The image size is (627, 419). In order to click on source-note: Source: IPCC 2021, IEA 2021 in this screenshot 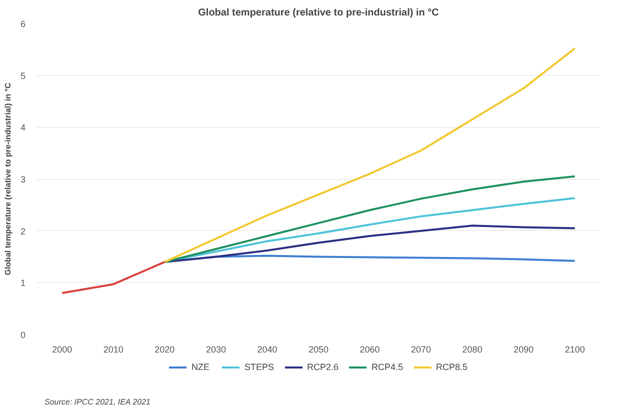, I will do `click(97, 402)`.